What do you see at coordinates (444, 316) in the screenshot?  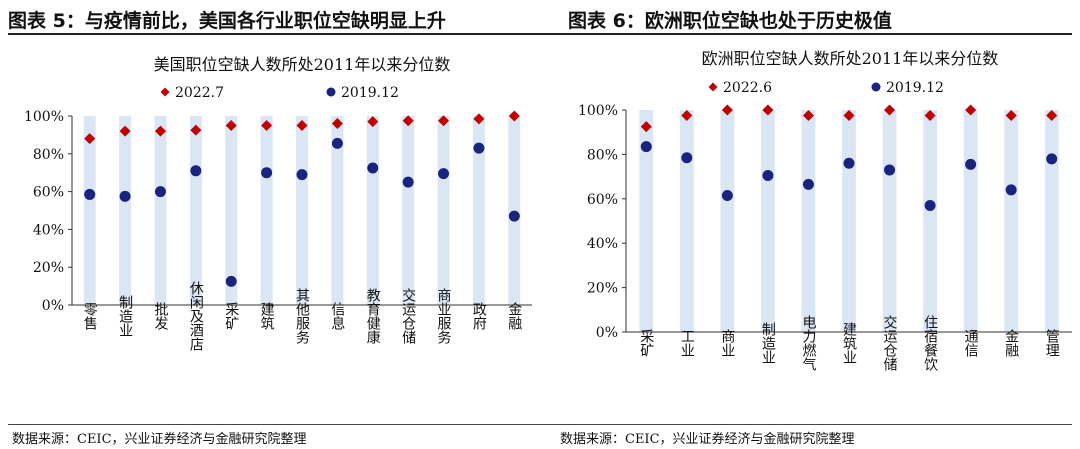 I see `us-x-tick-label: 商业服务` at bounding box center [444, 316].